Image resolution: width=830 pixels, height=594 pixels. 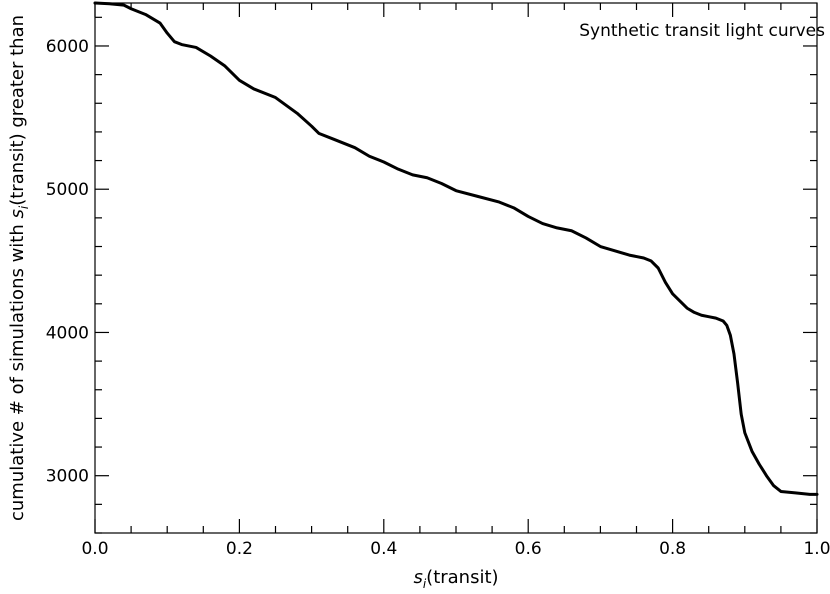 I want to click on y-axis-title-pre: cumulative # of simulations with, so click(x=17, y=370).